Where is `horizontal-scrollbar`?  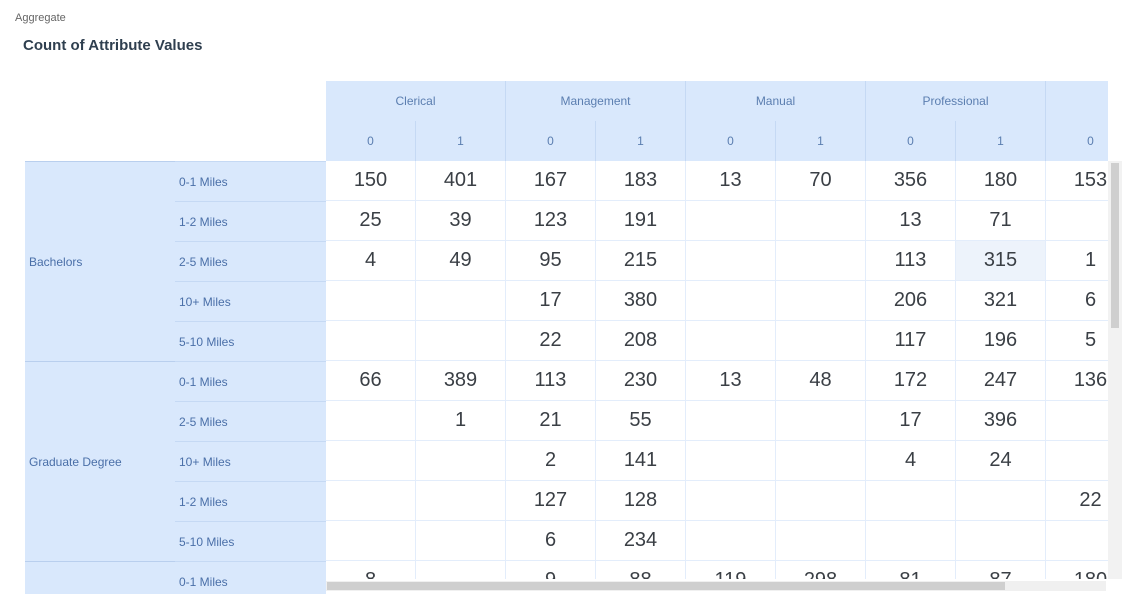
horizontal-scrollbar is located at coordinates (716, 586).